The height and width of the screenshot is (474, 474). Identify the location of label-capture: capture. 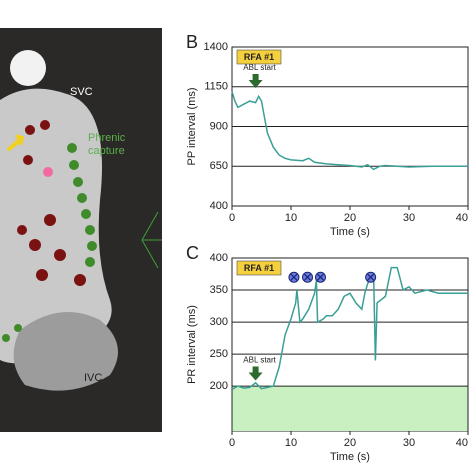
(106, 151).